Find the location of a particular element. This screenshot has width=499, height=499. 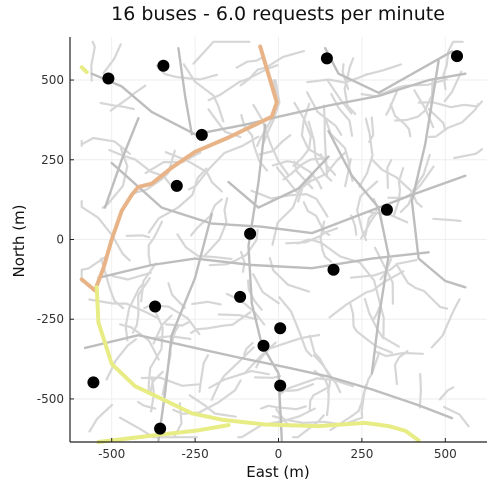

x-tick-label: -250 is located at coordinates (194, 454).